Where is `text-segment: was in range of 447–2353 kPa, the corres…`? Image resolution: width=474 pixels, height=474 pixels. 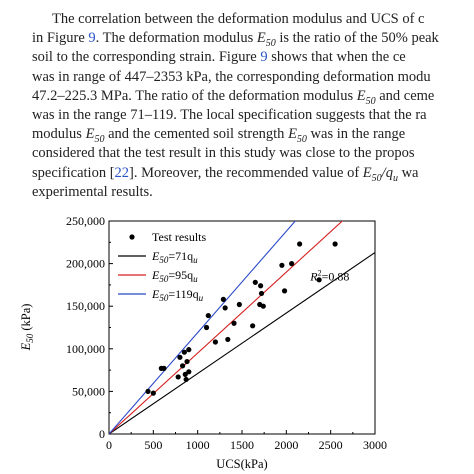
text-segment: was in range of 447–2353 kPa, the corres… is located at coordinates (231, 76).